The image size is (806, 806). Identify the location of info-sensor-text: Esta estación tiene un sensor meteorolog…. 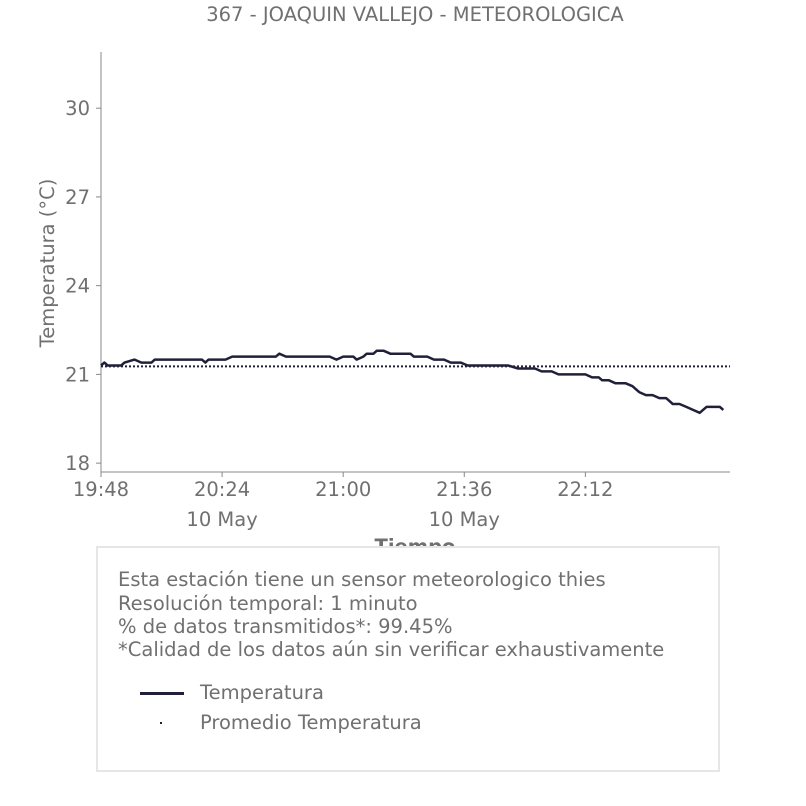
(362, 579).